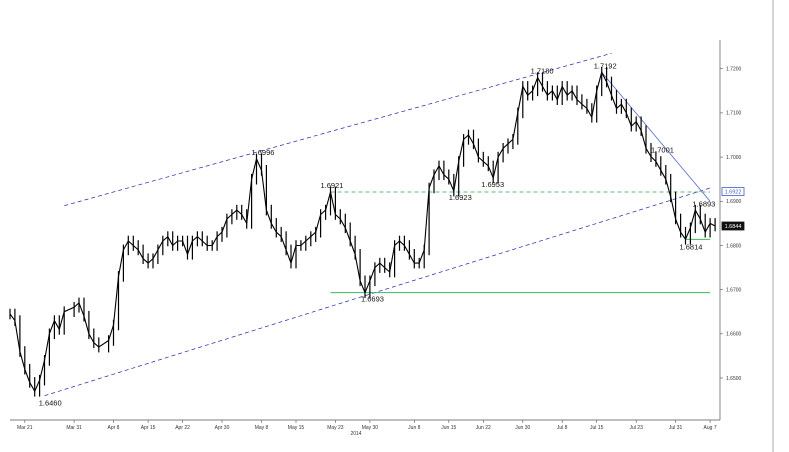 The height and width of the screenshot is (452, 789). What do you see at coordinates (710, 428) in the screenshot?
I see `x-tick-label: Aug 7` at bounding box center [710, 428].